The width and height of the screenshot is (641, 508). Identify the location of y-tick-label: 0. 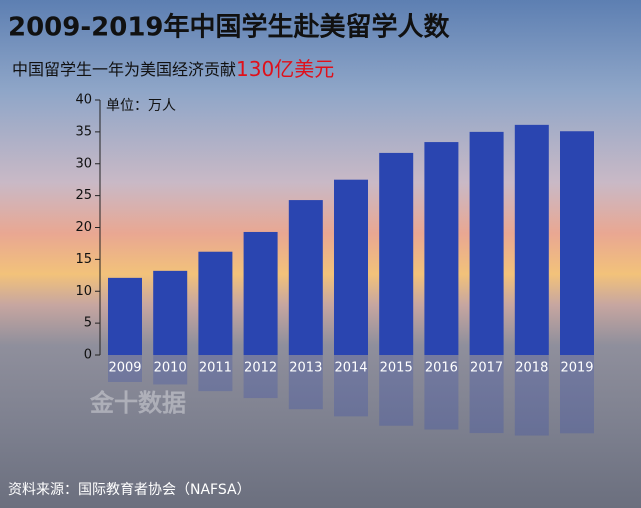
(88, 355).